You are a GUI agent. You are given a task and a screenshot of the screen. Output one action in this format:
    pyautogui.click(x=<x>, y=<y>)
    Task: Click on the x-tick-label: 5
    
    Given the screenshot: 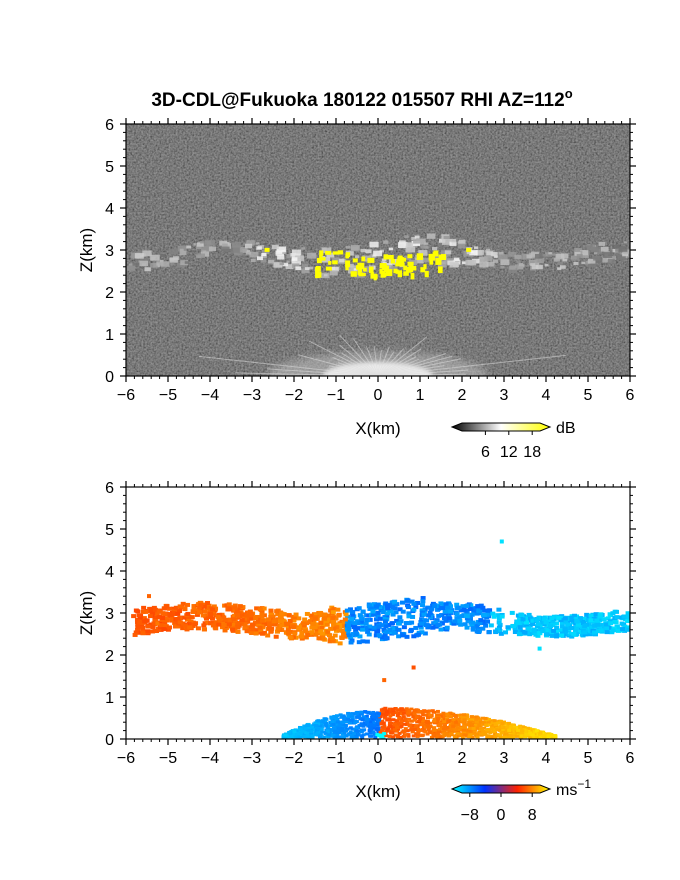 What is the action you would take?
    pyautogui.click(x=588, y=758)
    